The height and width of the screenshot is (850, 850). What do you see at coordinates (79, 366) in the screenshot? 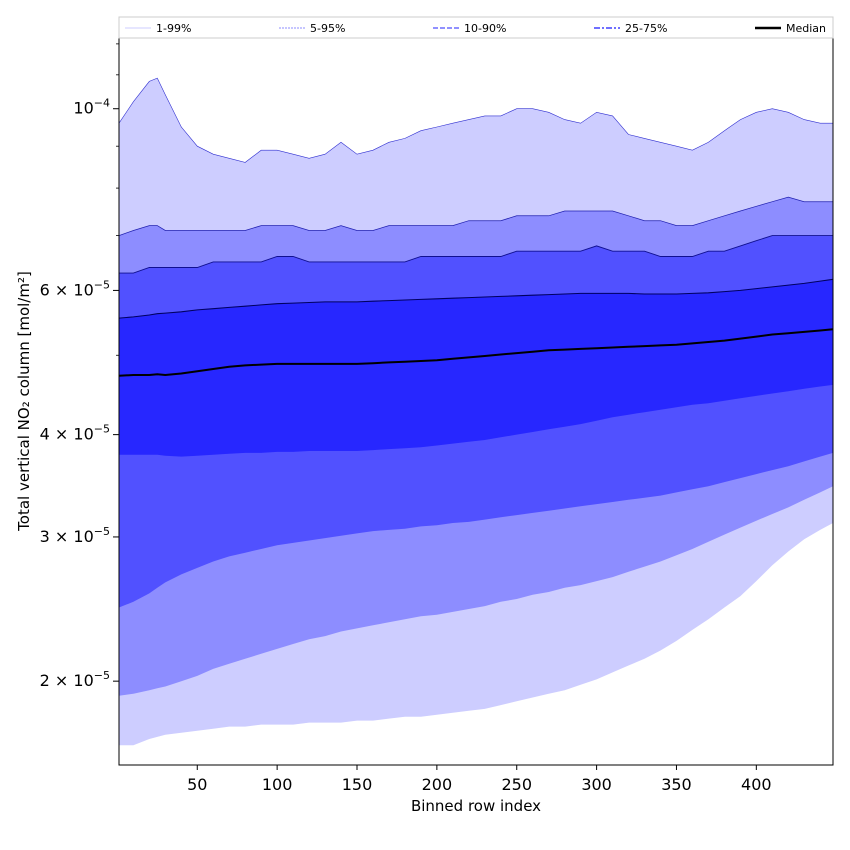
I see `y-axis-ticks: 2 × 10−5 3 × 10−5 4 × 10−5 6 × 10−5 10−4` at bounding box center [79, 366].